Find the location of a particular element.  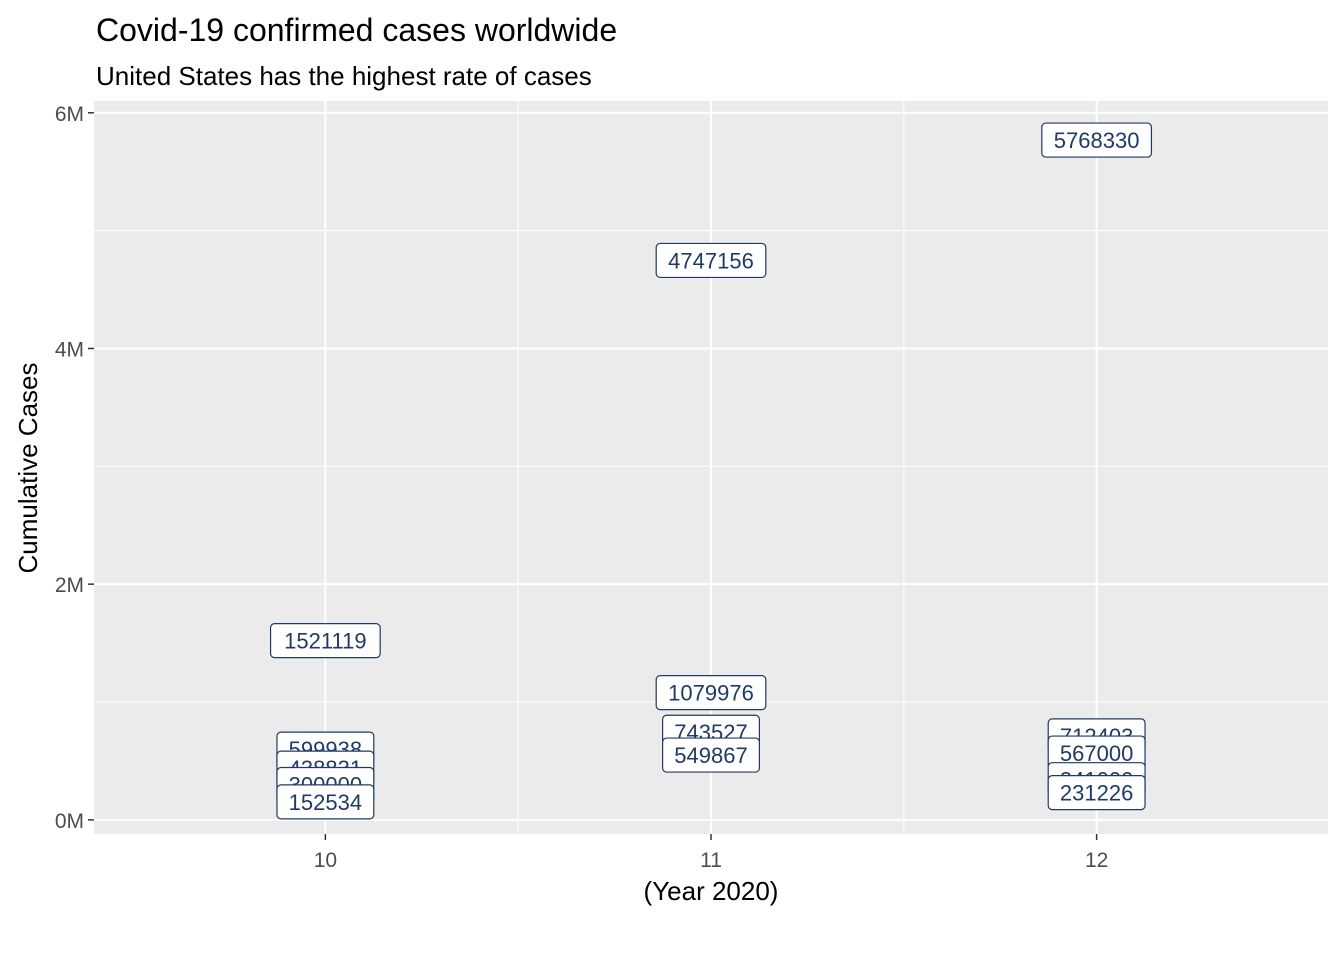

data-point-label: 152534 is located at coordinates (325, 802).